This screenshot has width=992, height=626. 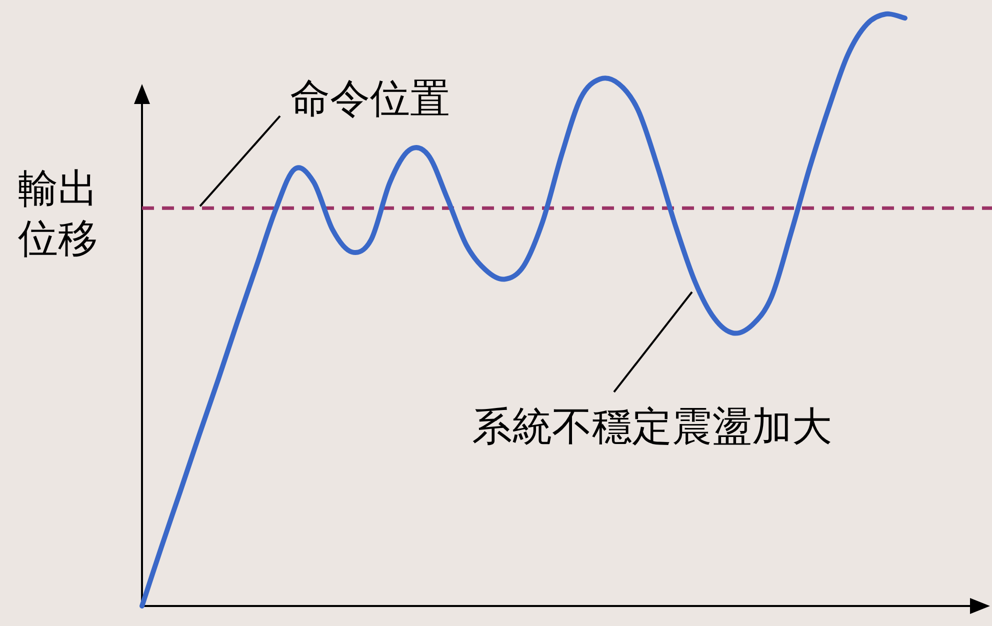 What do you see at coordinates (652, 427) in the screenshot?
I see `annotation: 系統不穩定震盪加大` at bounding box center [652, 427].